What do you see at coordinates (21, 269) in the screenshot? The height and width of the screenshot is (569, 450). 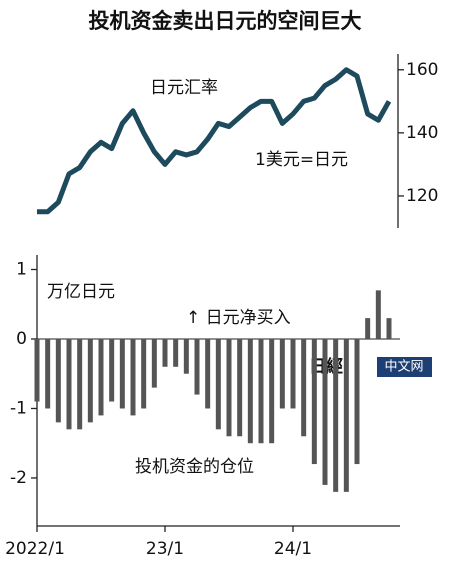 I see `y-tick-label: 1` at bounding box center [21, 269].